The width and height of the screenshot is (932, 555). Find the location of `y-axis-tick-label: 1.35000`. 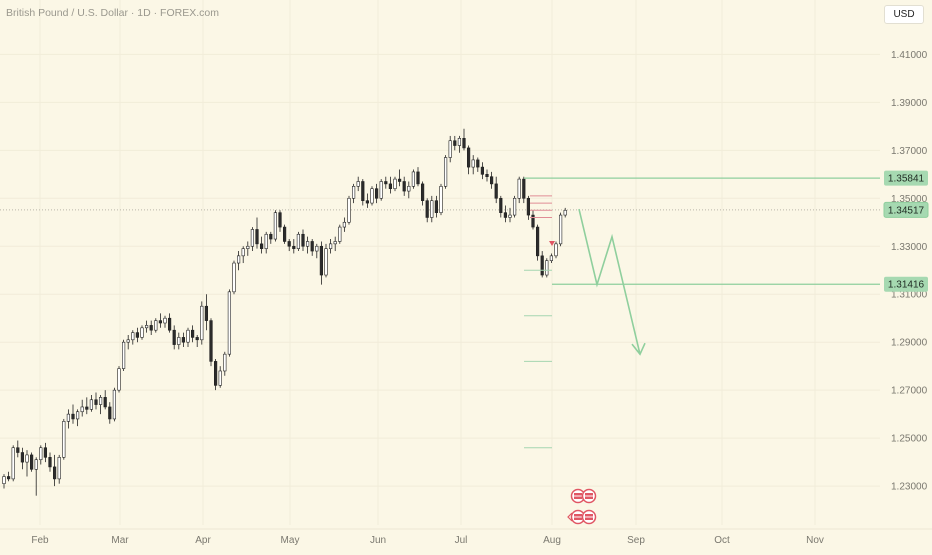

y-axis-tick-label: 1.35000 is located at coordinates (909, 199).